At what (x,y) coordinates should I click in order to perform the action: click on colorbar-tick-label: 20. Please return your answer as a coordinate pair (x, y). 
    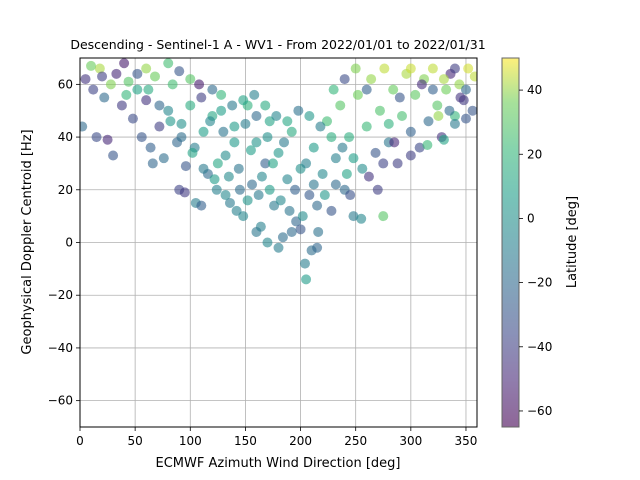
    Looking at the image, I should click on (534, 154).